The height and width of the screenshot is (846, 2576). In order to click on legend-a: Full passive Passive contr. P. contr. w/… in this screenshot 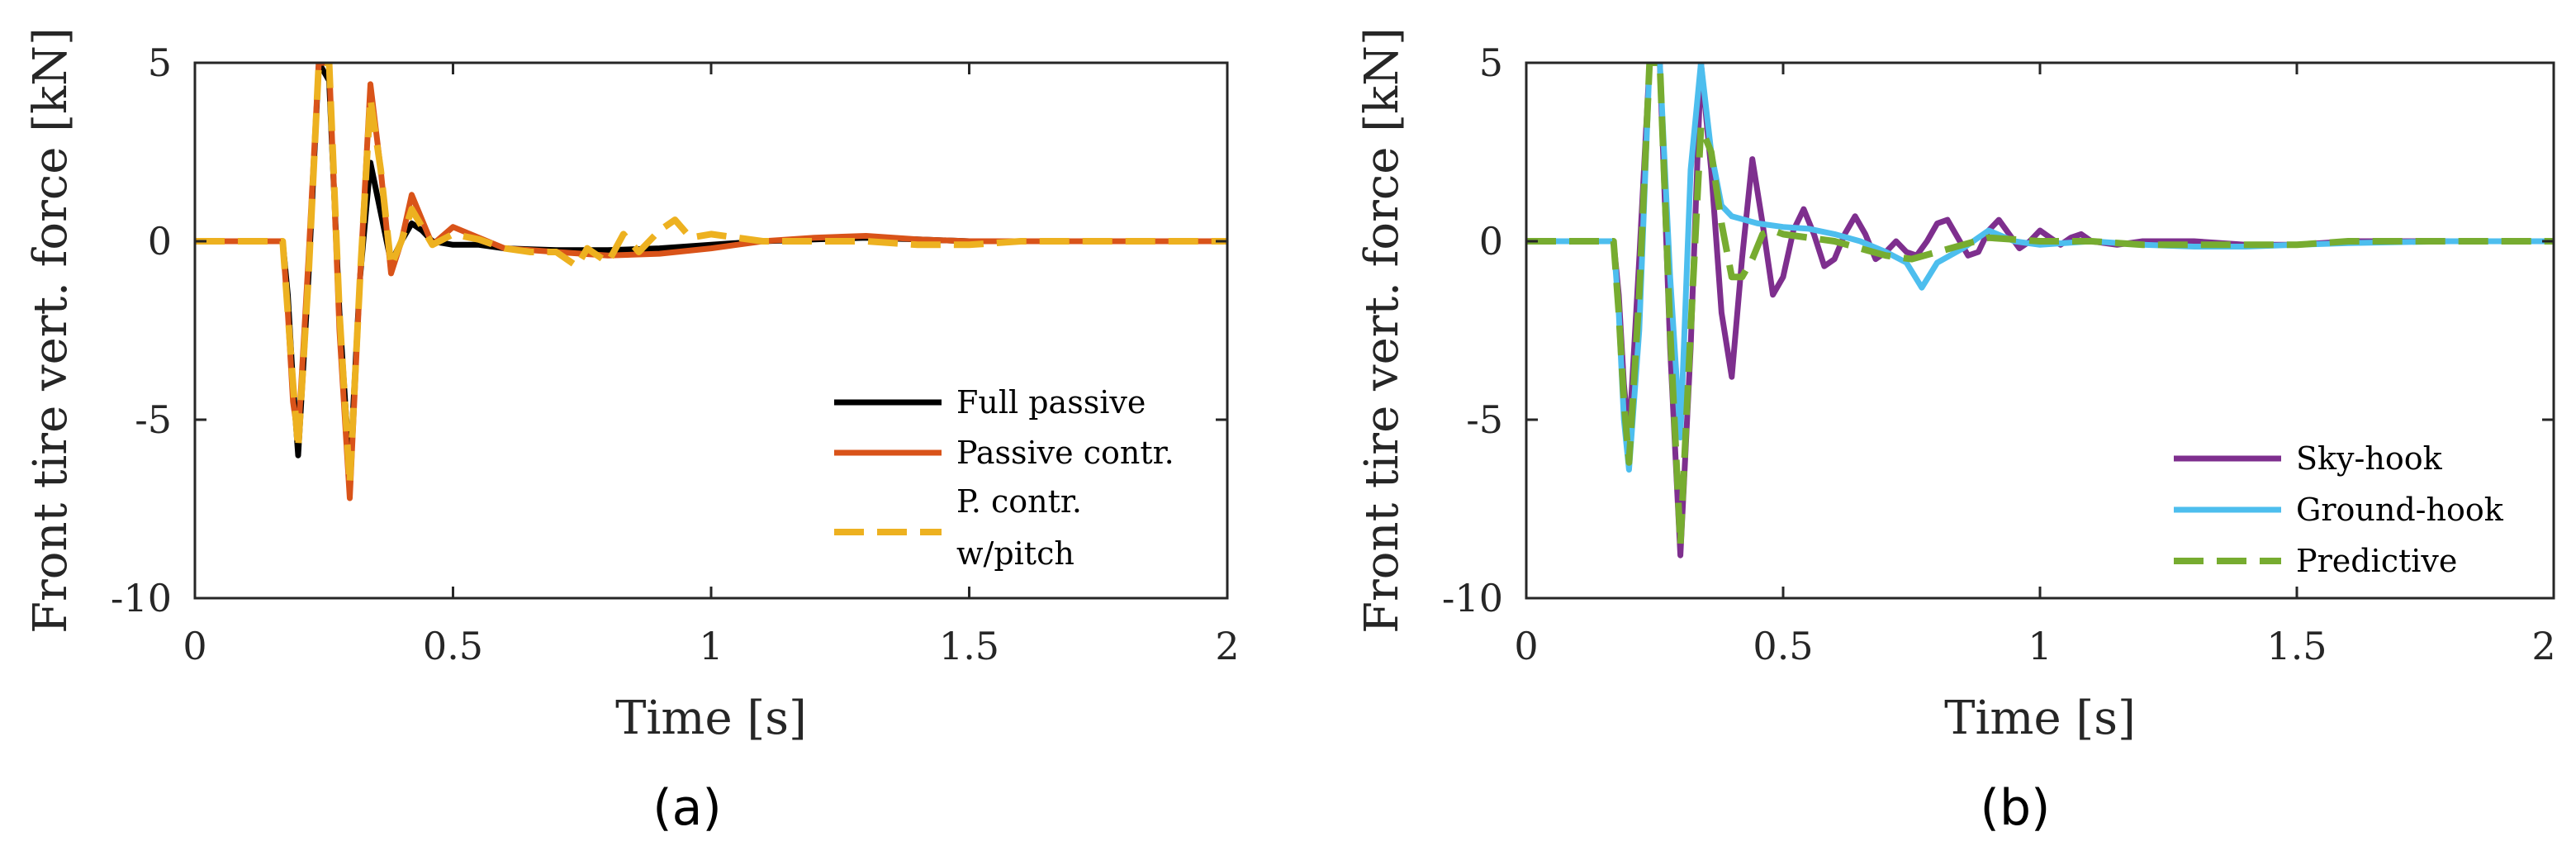, I will do `click(1016, 479)`.